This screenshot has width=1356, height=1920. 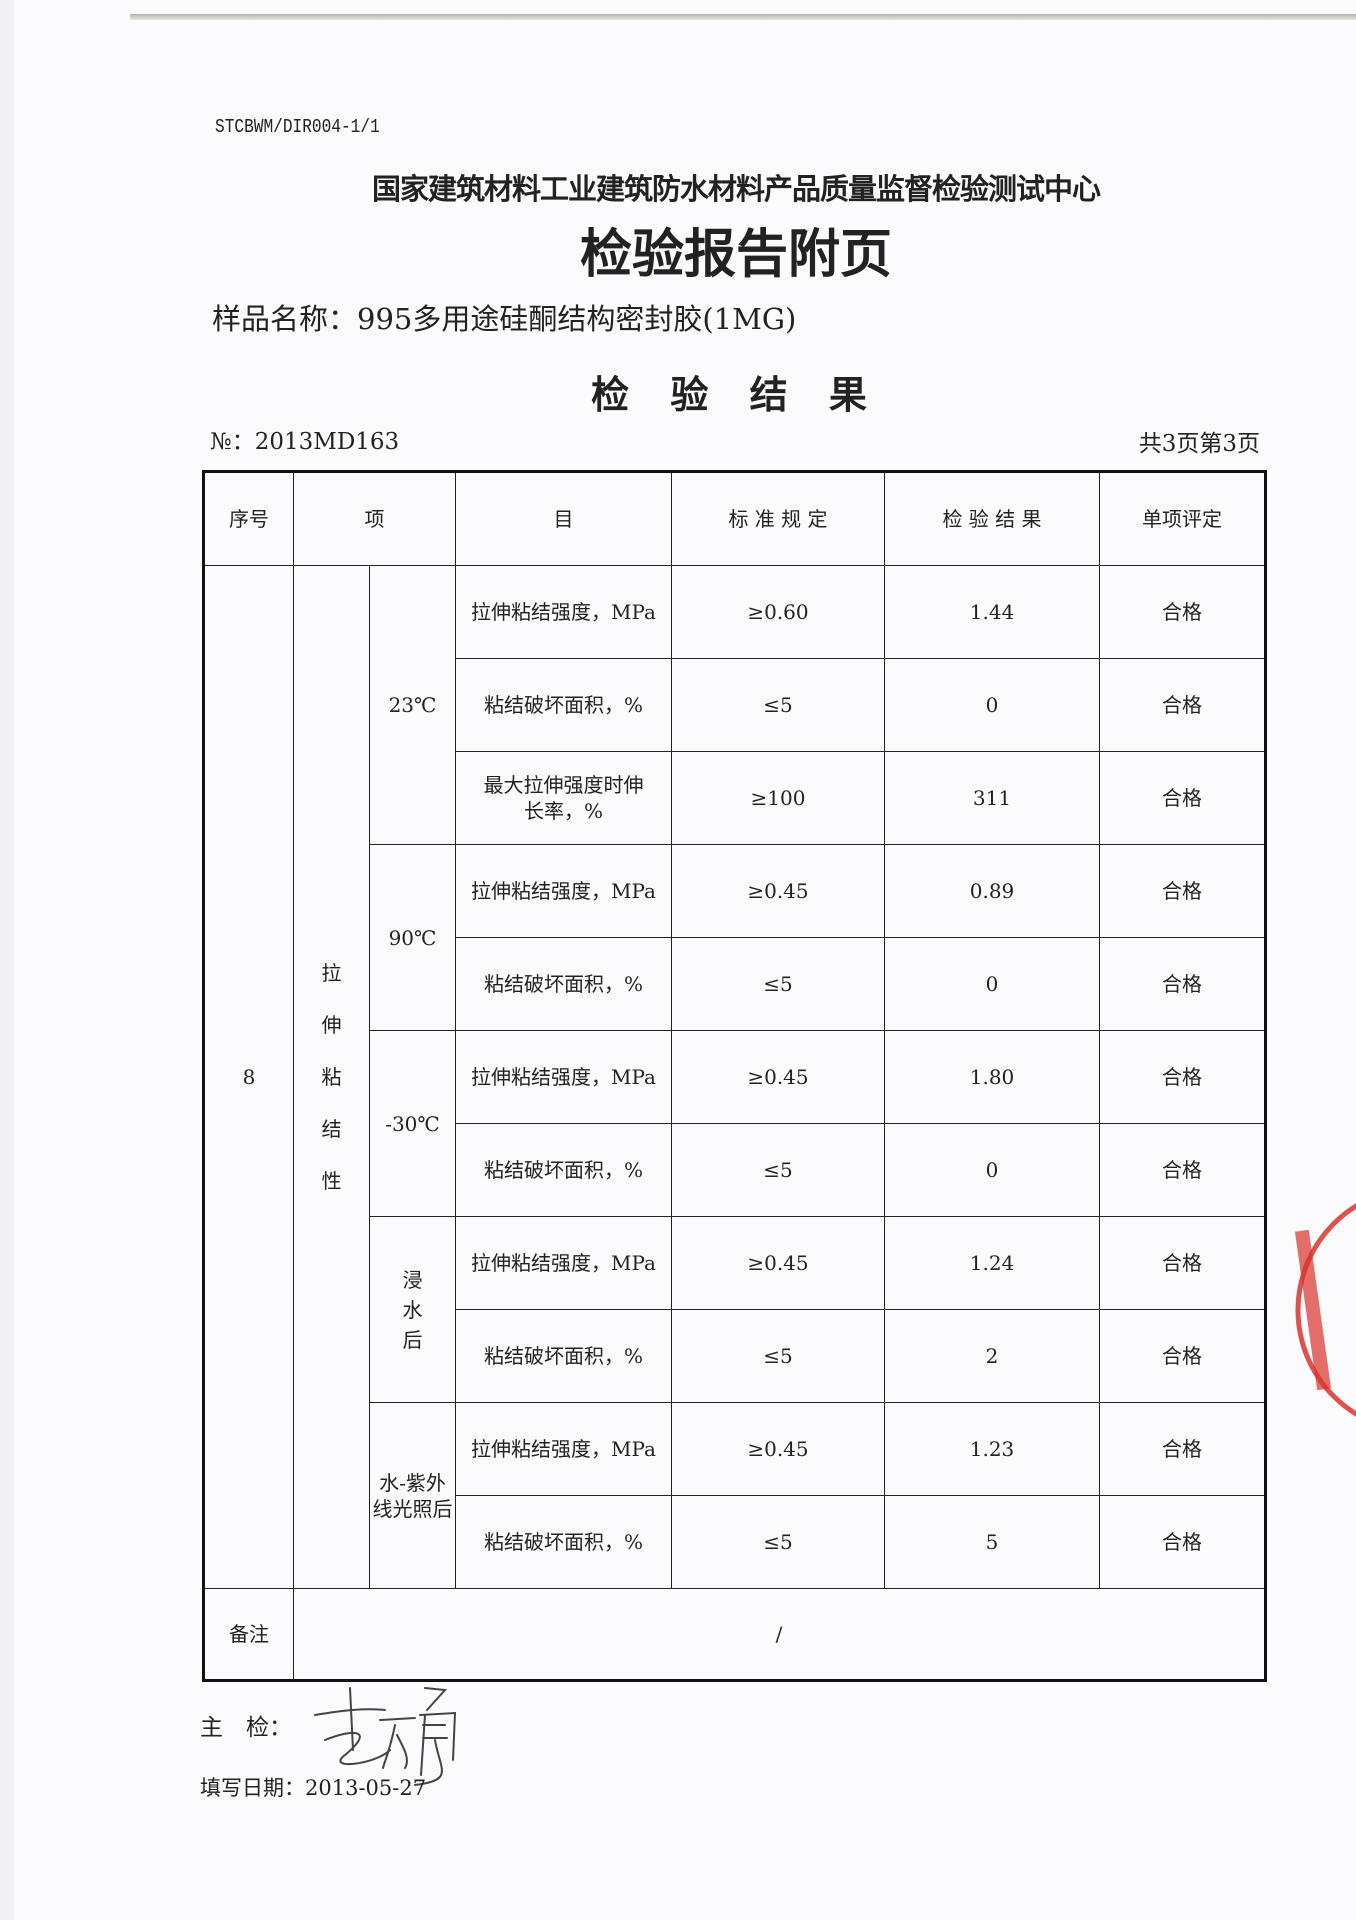 I want to click on organization-name: 国家建筑材料工业建筑防水材料产品质量监督检验测试中心, so click(x=736, y=189).